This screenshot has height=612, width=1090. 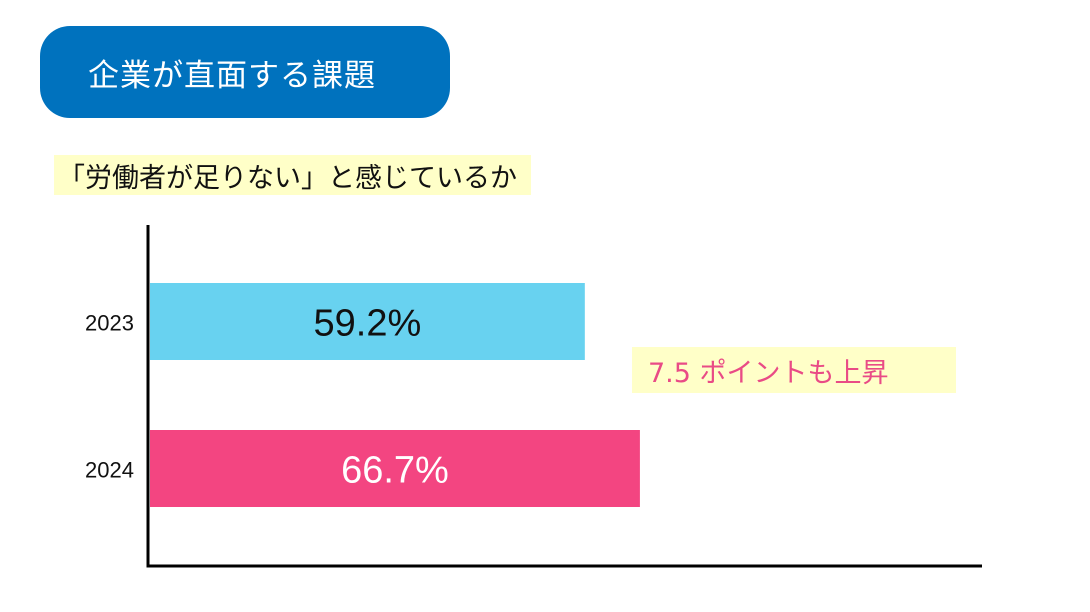 I want to click on title-badge: 企業が直面する課題, so click(x=245, y=72).